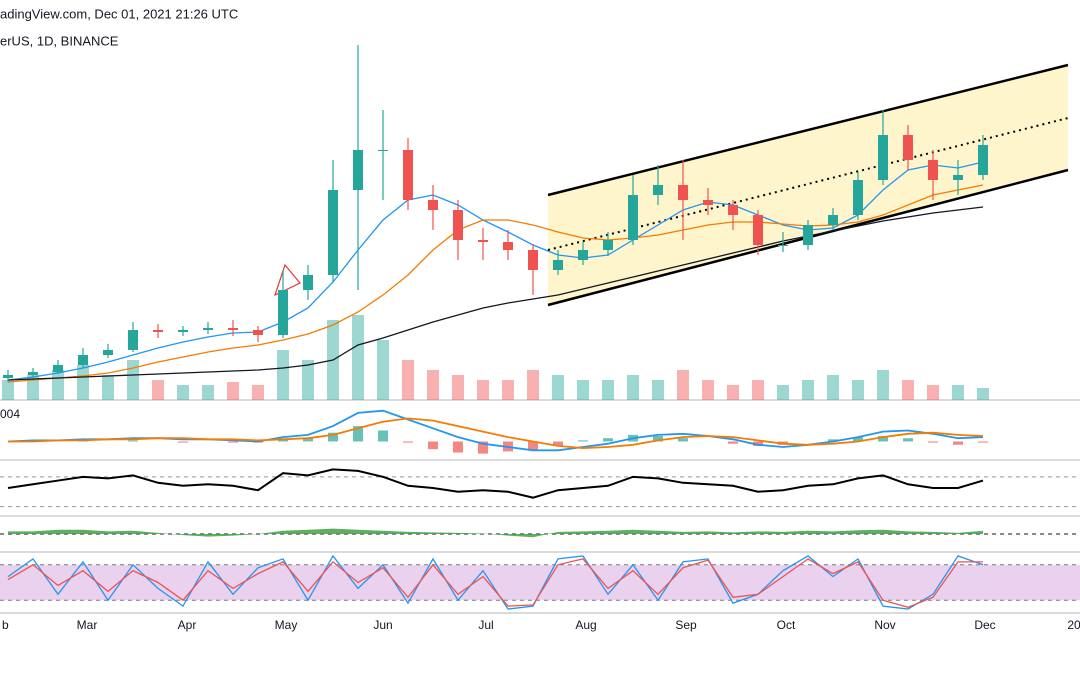 Image resolution: width=1080 pixels, height=675 pixels. Describe the element at coordinates (485, 625) in the screenshot. I see `x-axis-label: Jul` at that location.